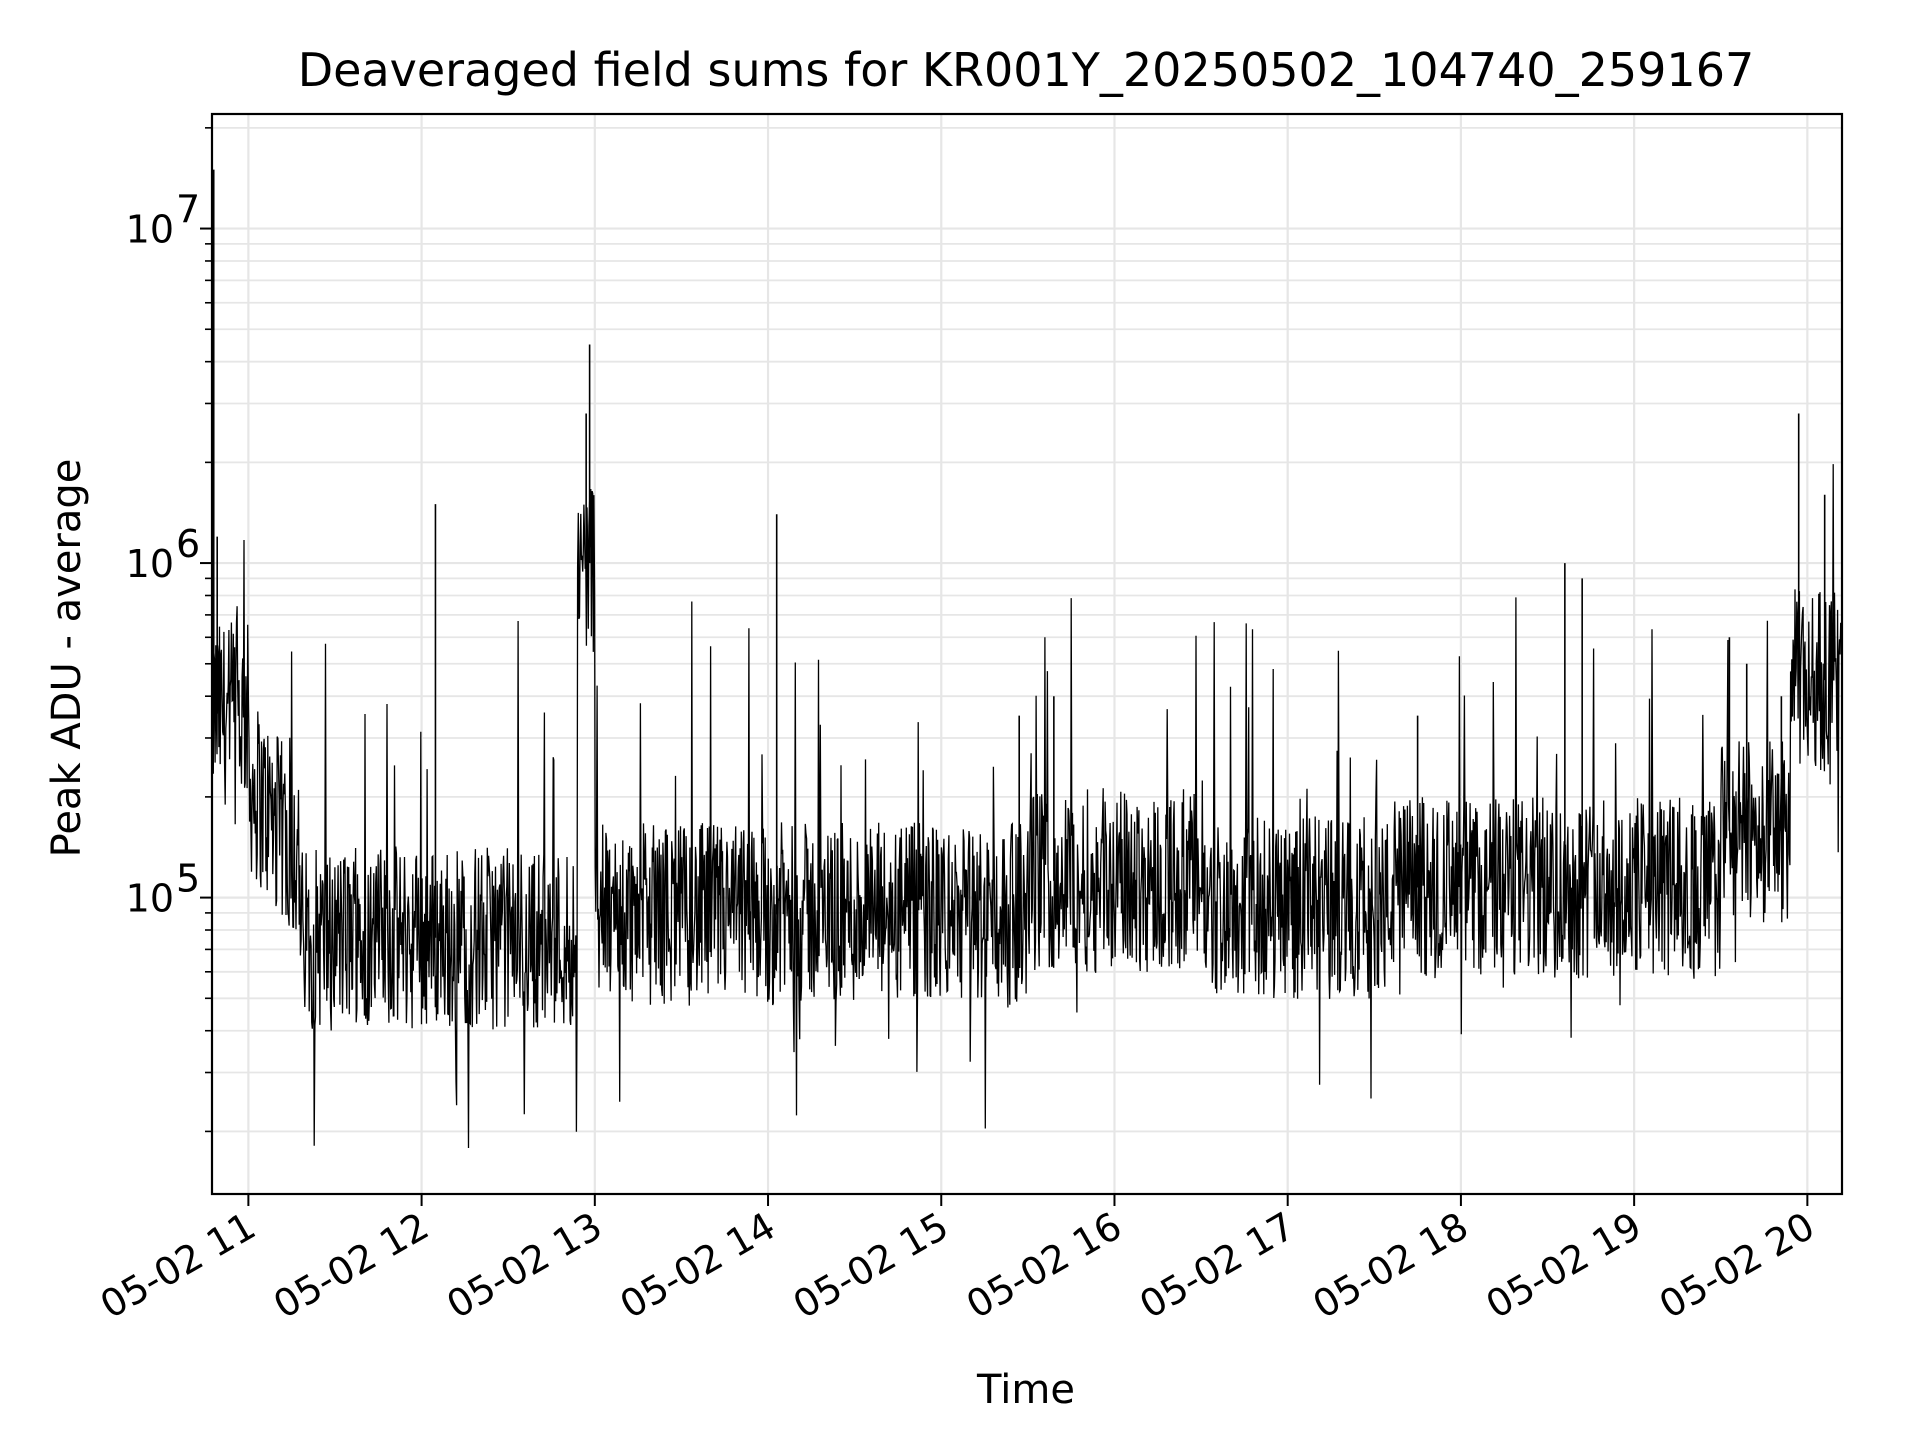  I want to click on y-tick-exponent: 5, so click(188, 879).